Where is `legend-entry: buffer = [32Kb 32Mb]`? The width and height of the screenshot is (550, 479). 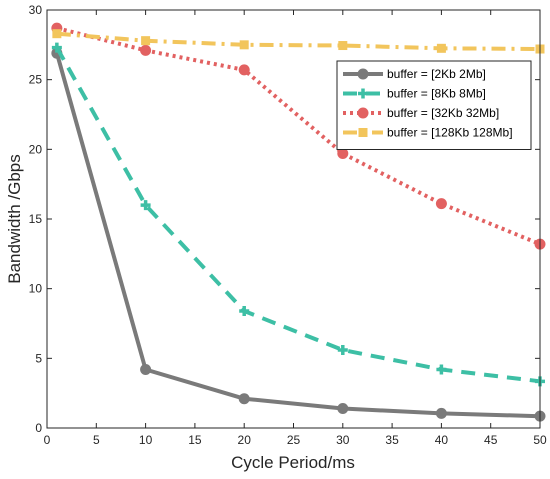 legend-entry: buffer = [32Kb 32Mb] is located at coordinates (421, 113).